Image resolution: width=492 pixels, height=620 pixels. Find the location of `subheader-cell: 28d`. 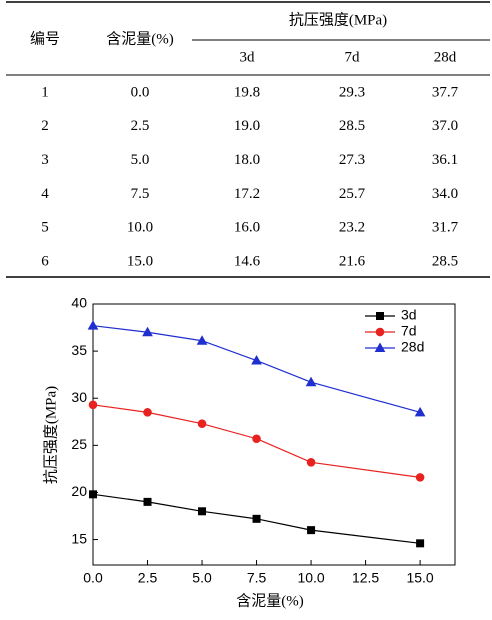

subheader-cell: 28d is located at coordinates (445, 57).